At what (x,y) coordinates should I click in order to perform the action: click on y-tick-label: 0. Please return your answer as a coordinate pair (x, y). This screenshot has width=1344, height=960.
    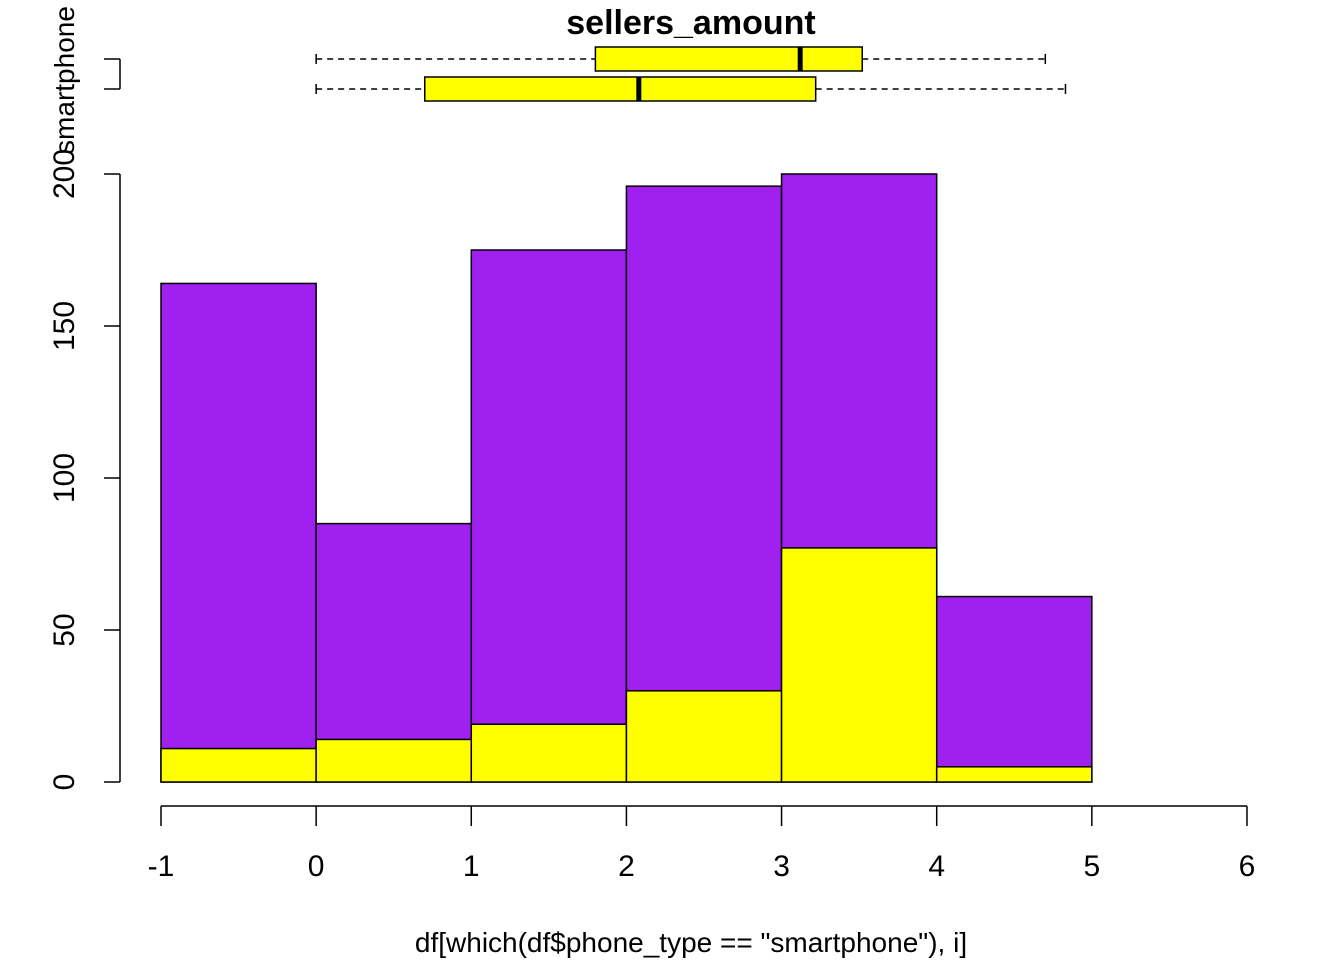
    Looking at the image, I should click on (64, 782).